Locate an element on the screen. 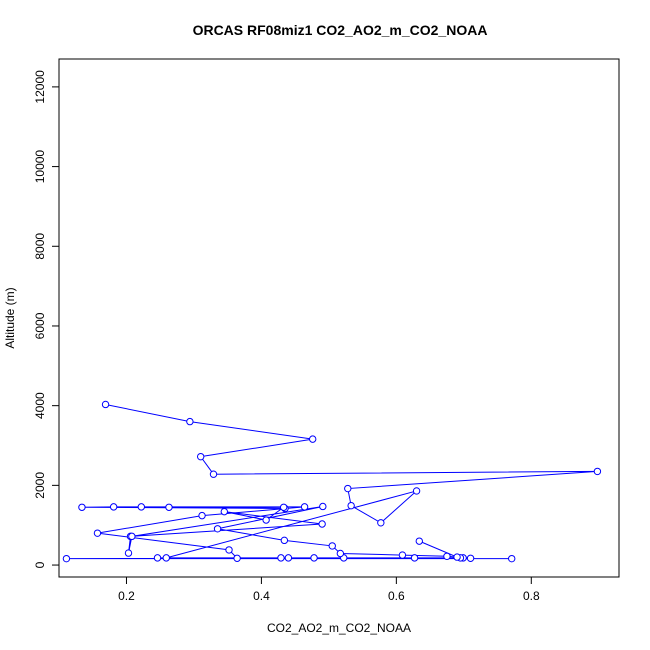 This screenshot has height=650, width=650. y-axis-label: Altitude (m) is located at coordinates (10, 317).